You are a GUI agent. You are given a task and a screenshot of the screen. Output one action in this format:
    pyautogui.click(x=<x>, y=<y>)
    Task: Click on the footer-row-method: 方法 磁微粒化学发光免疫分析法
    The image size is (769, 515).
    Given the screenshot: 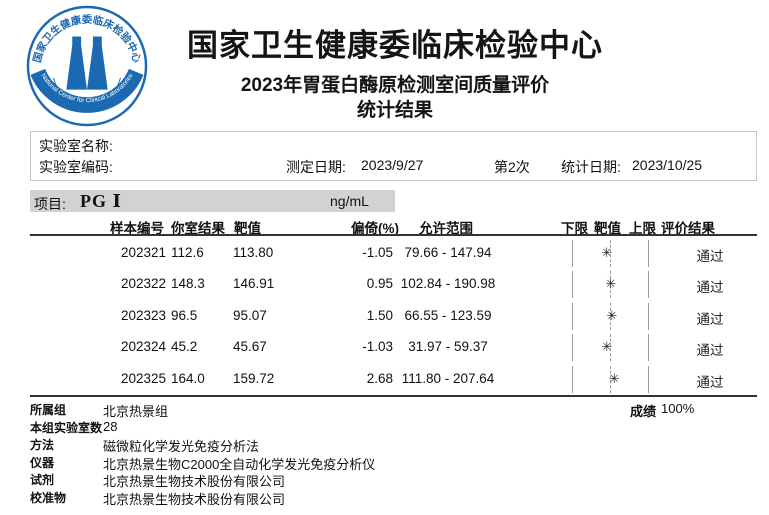 What is the action you would take?
    pyautogui.click(x=393, y=445)
    